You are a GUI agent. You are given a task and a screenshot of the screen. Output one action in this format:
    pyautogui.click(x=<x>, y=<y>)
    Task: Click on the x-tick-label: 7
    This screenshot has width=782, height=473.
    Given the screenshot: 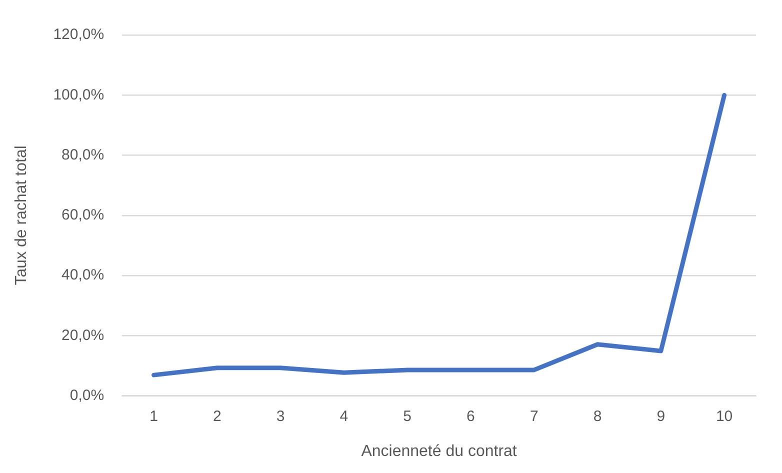 What is the action you would take?
    pyautogui.click(x=534, y=416)
    